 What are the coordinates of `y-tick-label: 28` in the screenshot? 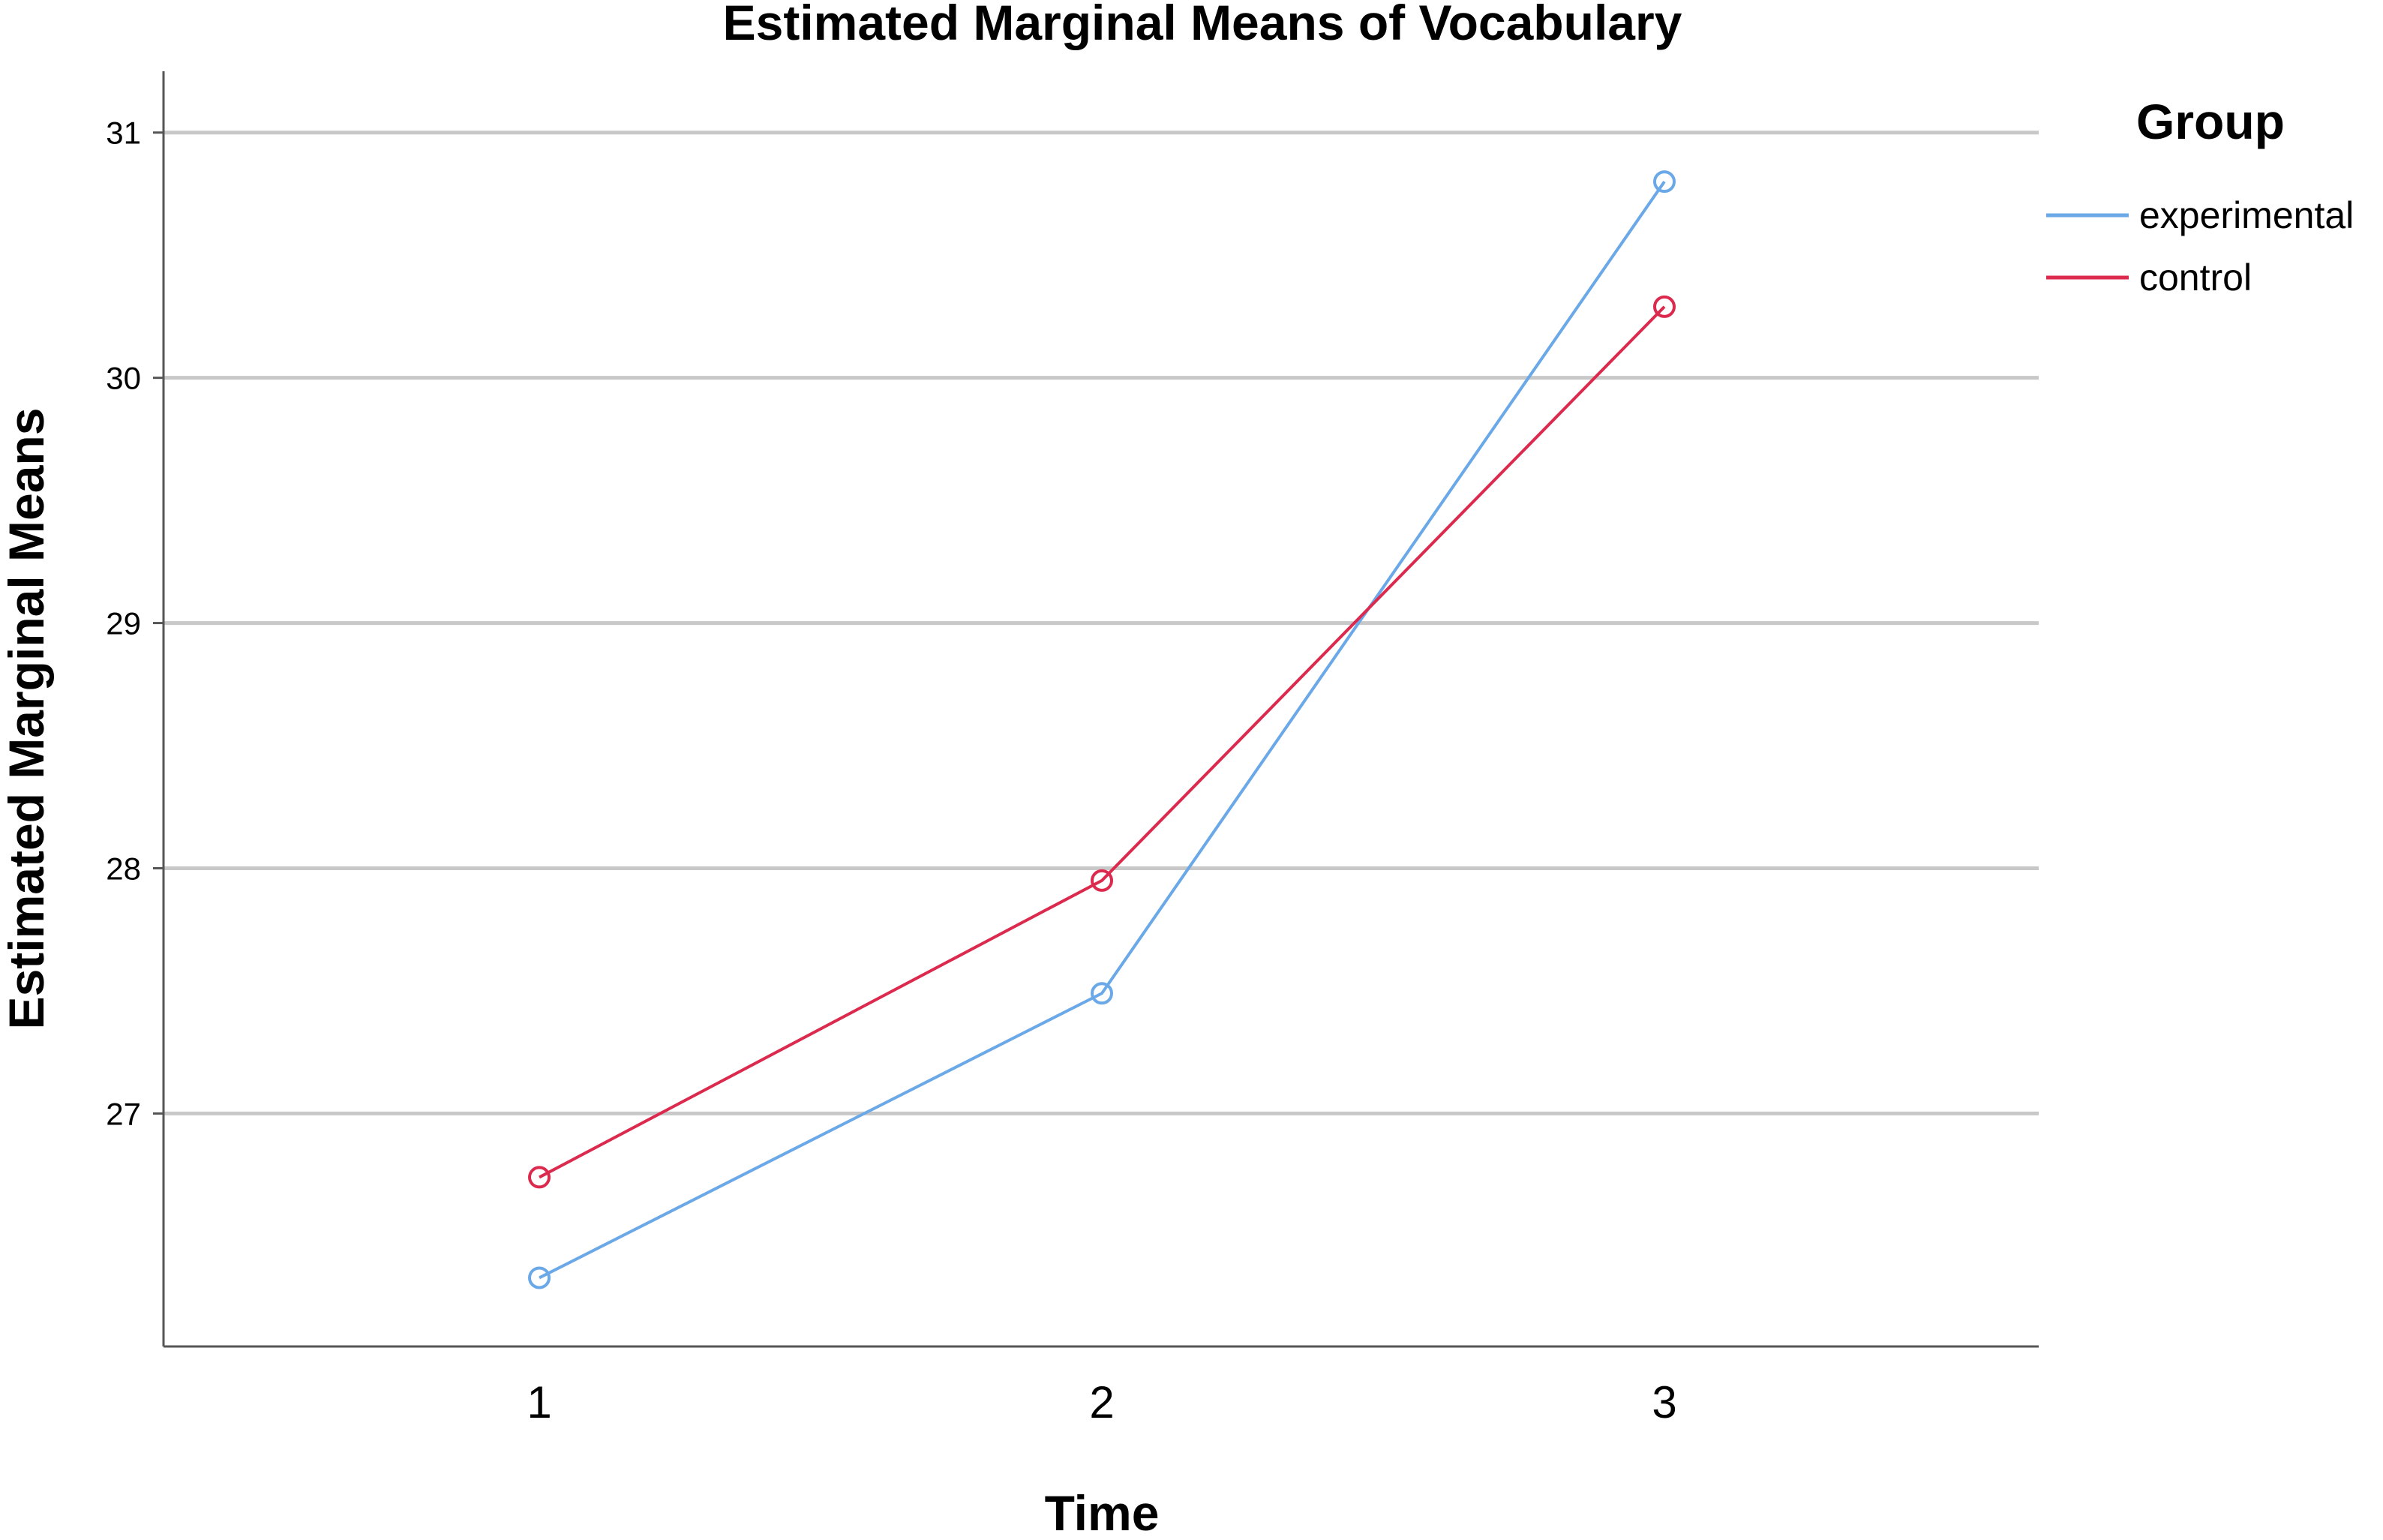 It's located at (124, 869).